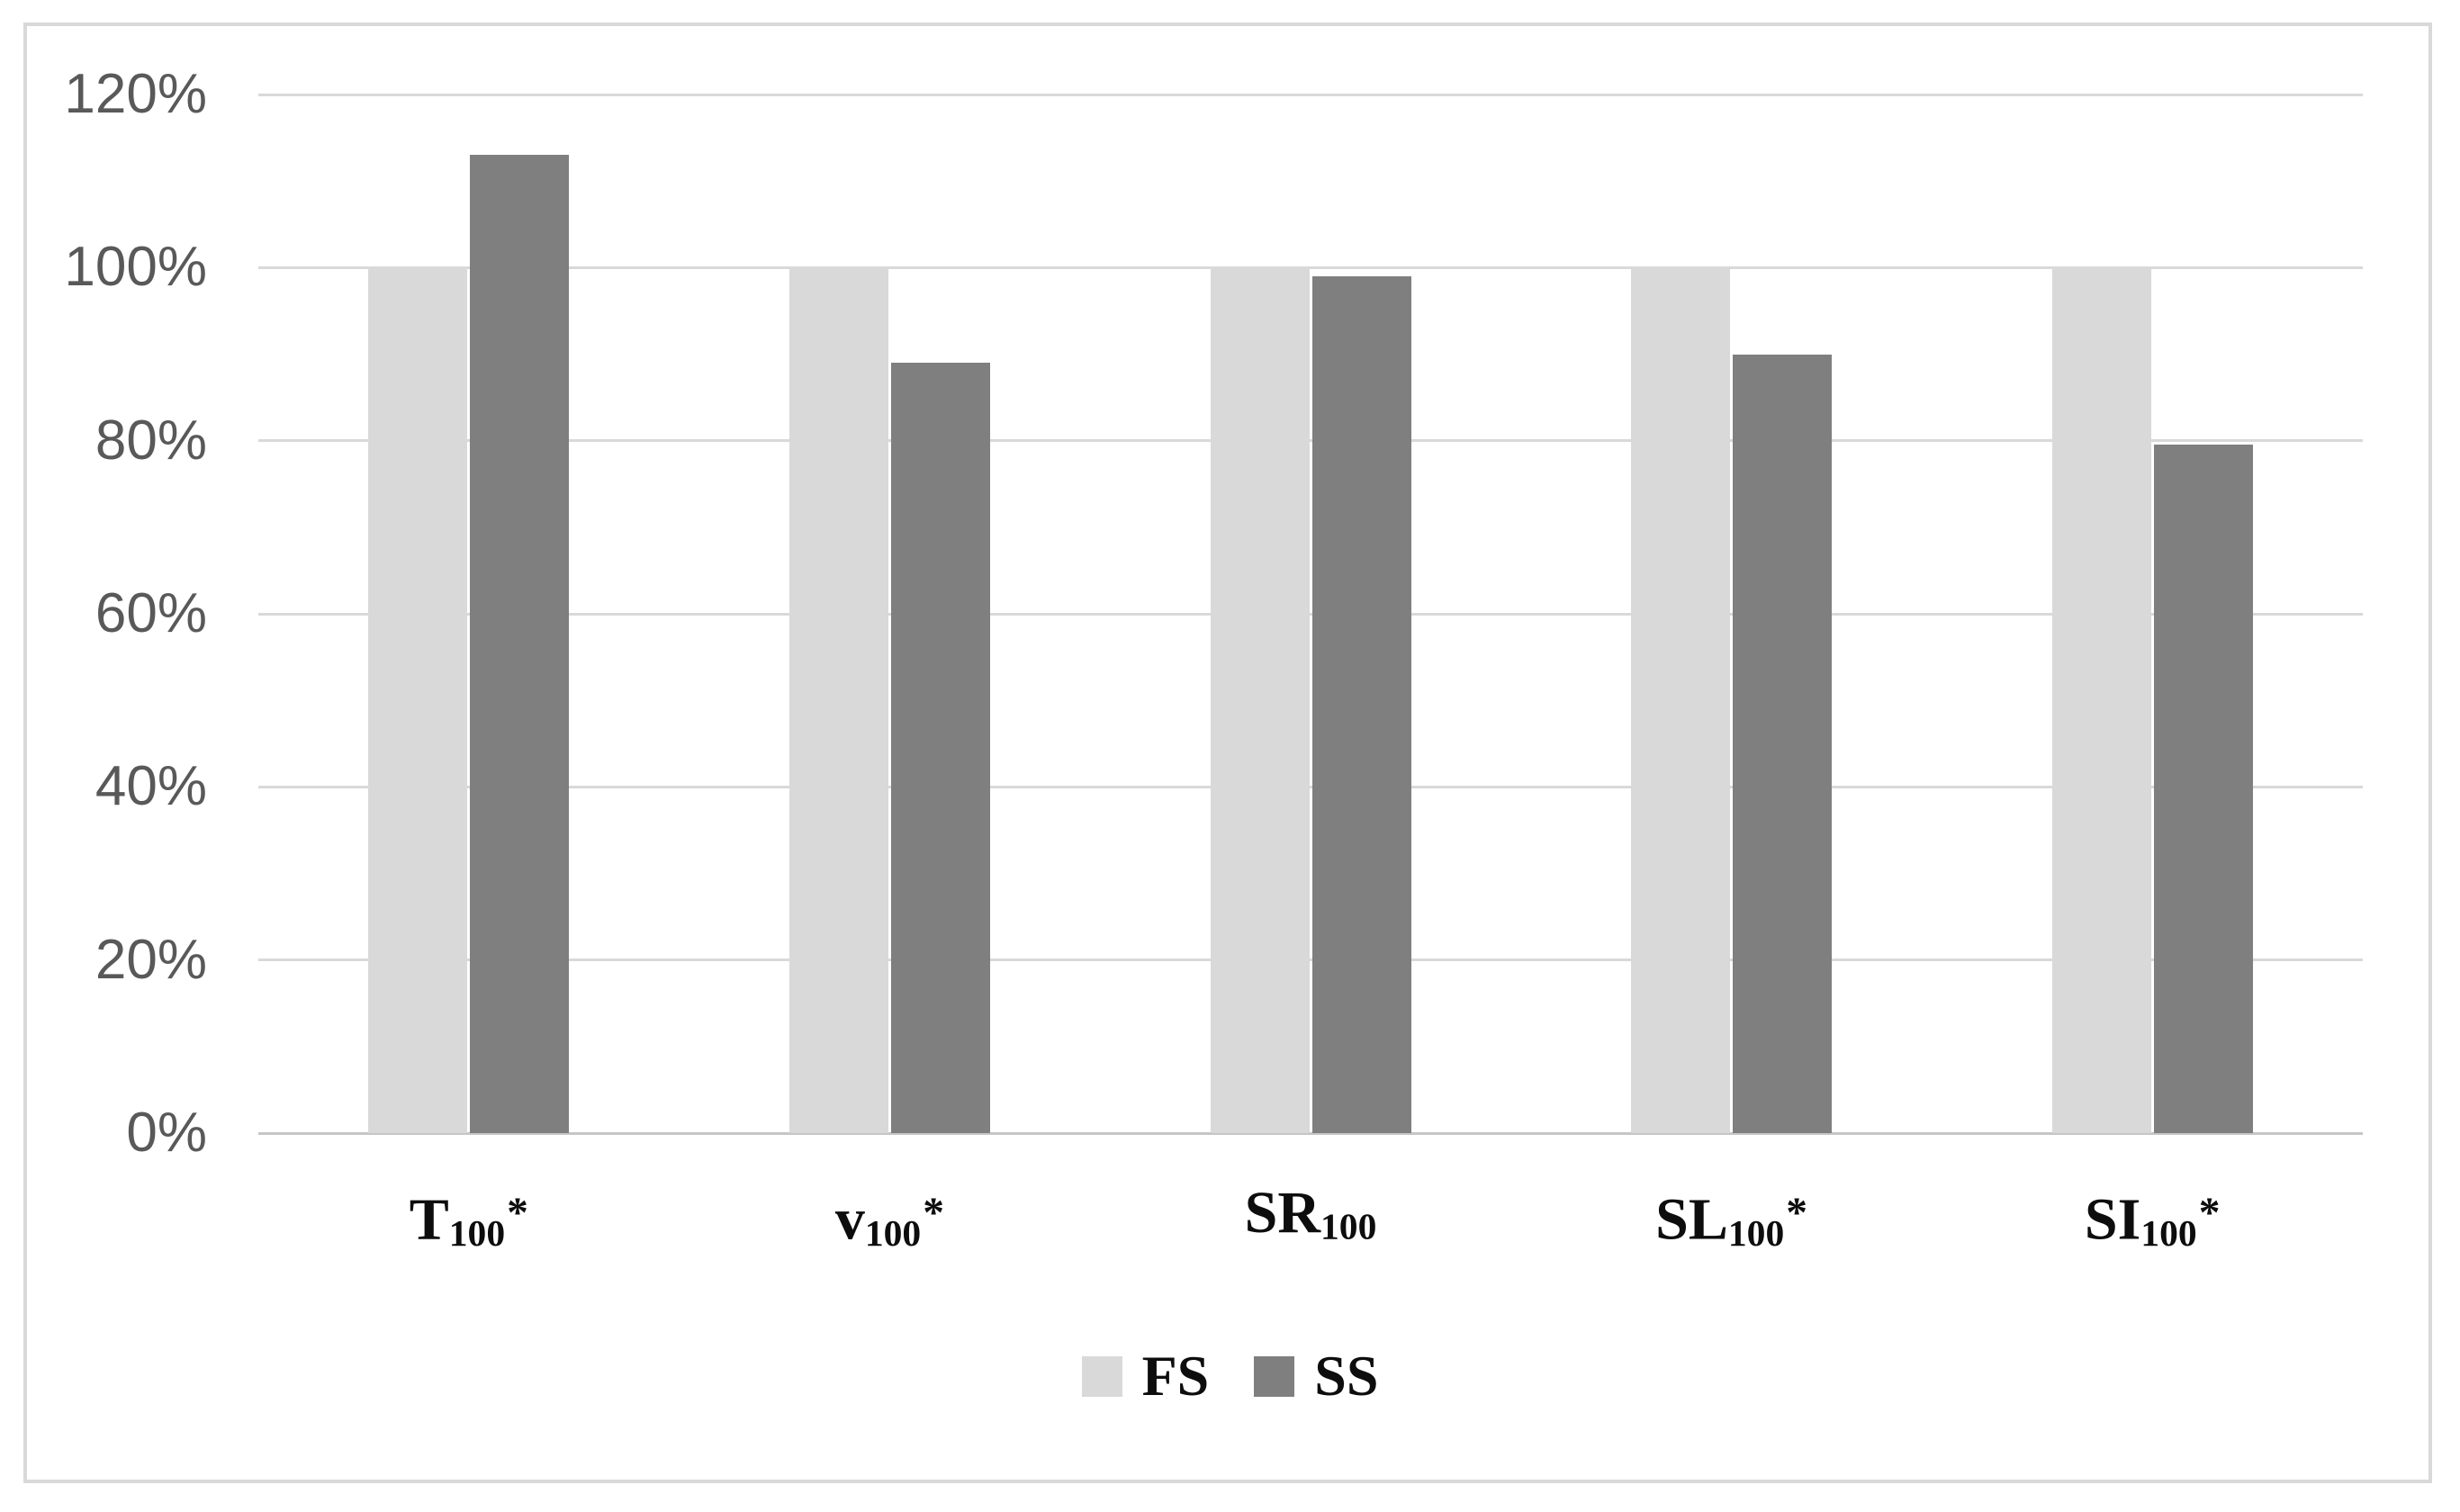 The width and height of the screenshot is (2460, 1512). I want to click on y-axis-tick-label: 60%, so click(151, 613).